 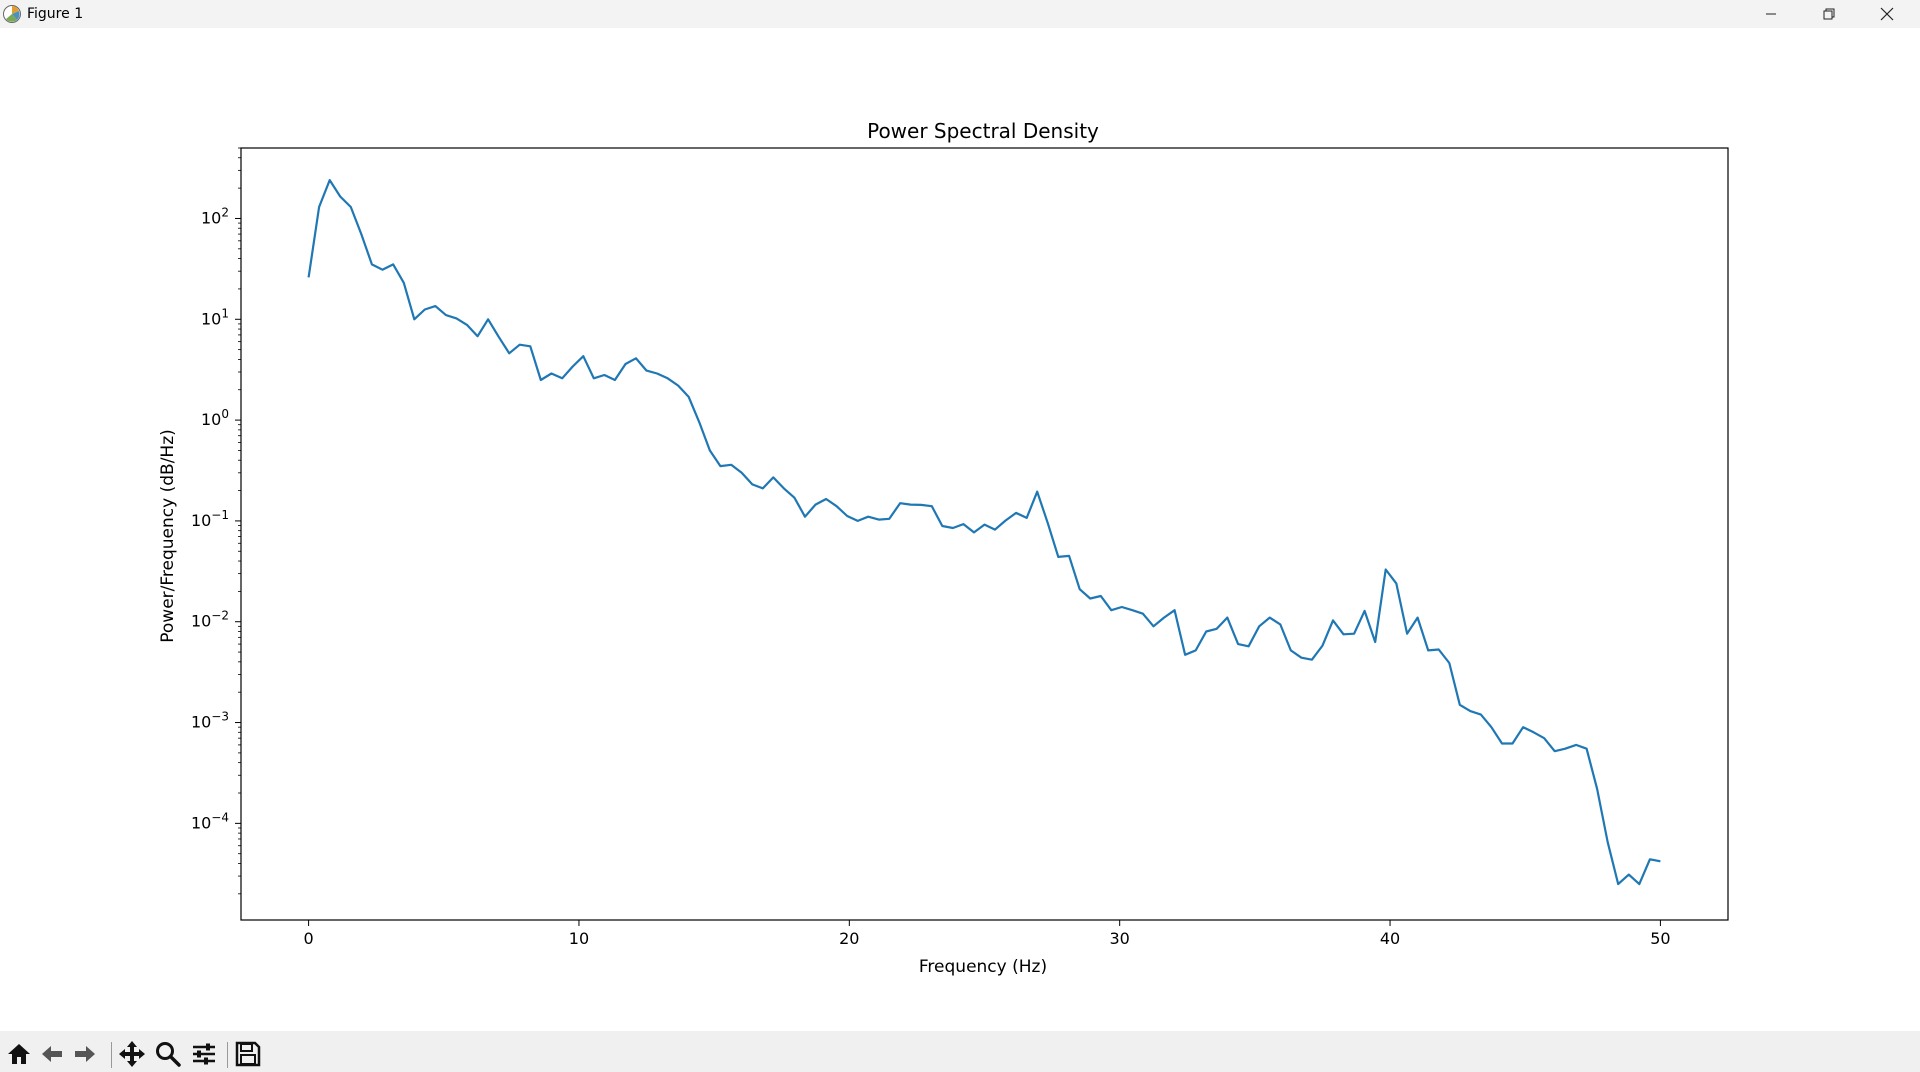 What do you see at coordinates (210, 620) in the screenshot?
I see `y-tick-label: 10⁻²` at bounding box center [210, 620].